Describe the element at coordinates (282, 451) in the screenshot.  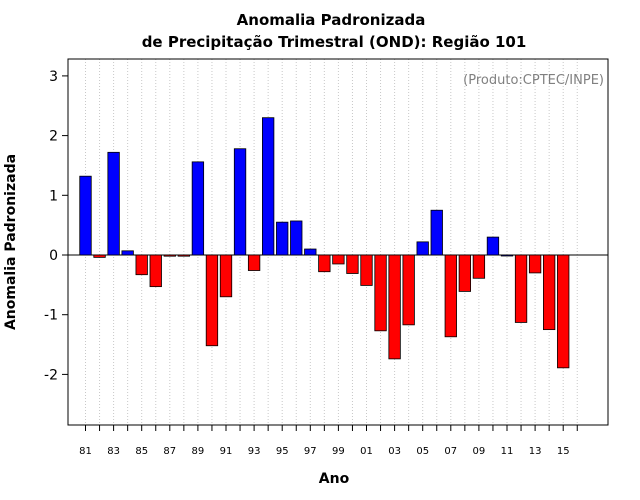
I see `x-tick-label: 95` at that location.